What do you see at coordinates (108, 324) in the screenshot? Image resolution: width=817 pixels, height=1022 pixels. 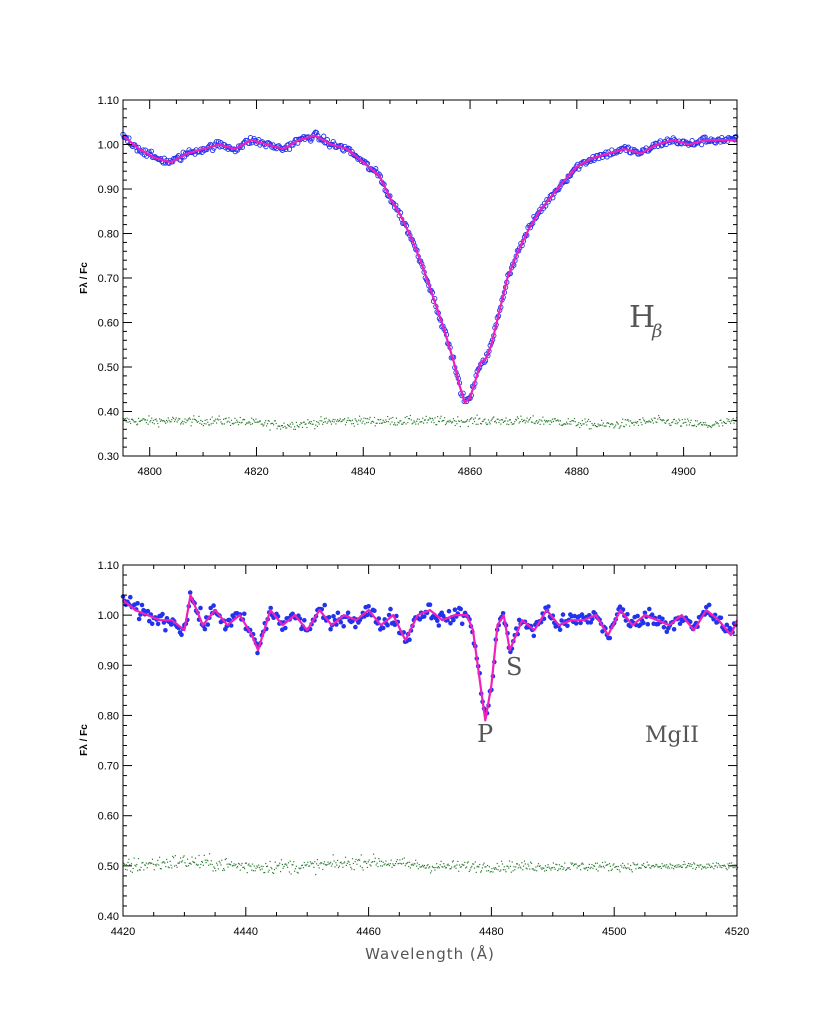 I see `hbeta-y-tick-label: 0.60` at bounding box center [108, 324].